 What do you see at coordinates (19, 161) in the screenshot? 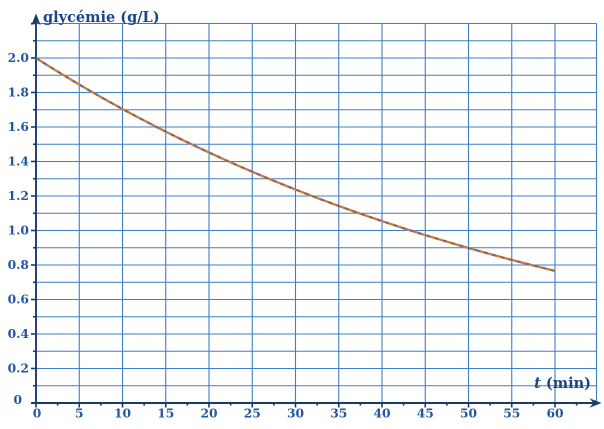
I see `y-tick-label: 1.4` at bounding box center [19, 161].